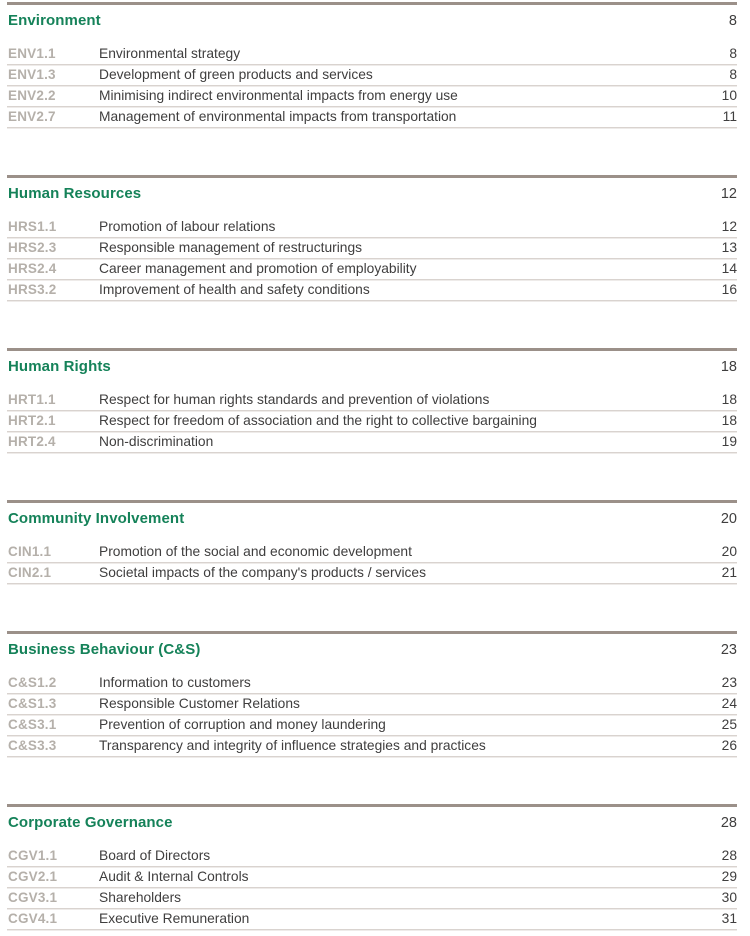 Image resolution: width=750 pixels, height=936 pixels. What do you see at coordinates (729, 855) in the screenshot?
I see `entry-page-number: 28` at bounding box center [729, 855].